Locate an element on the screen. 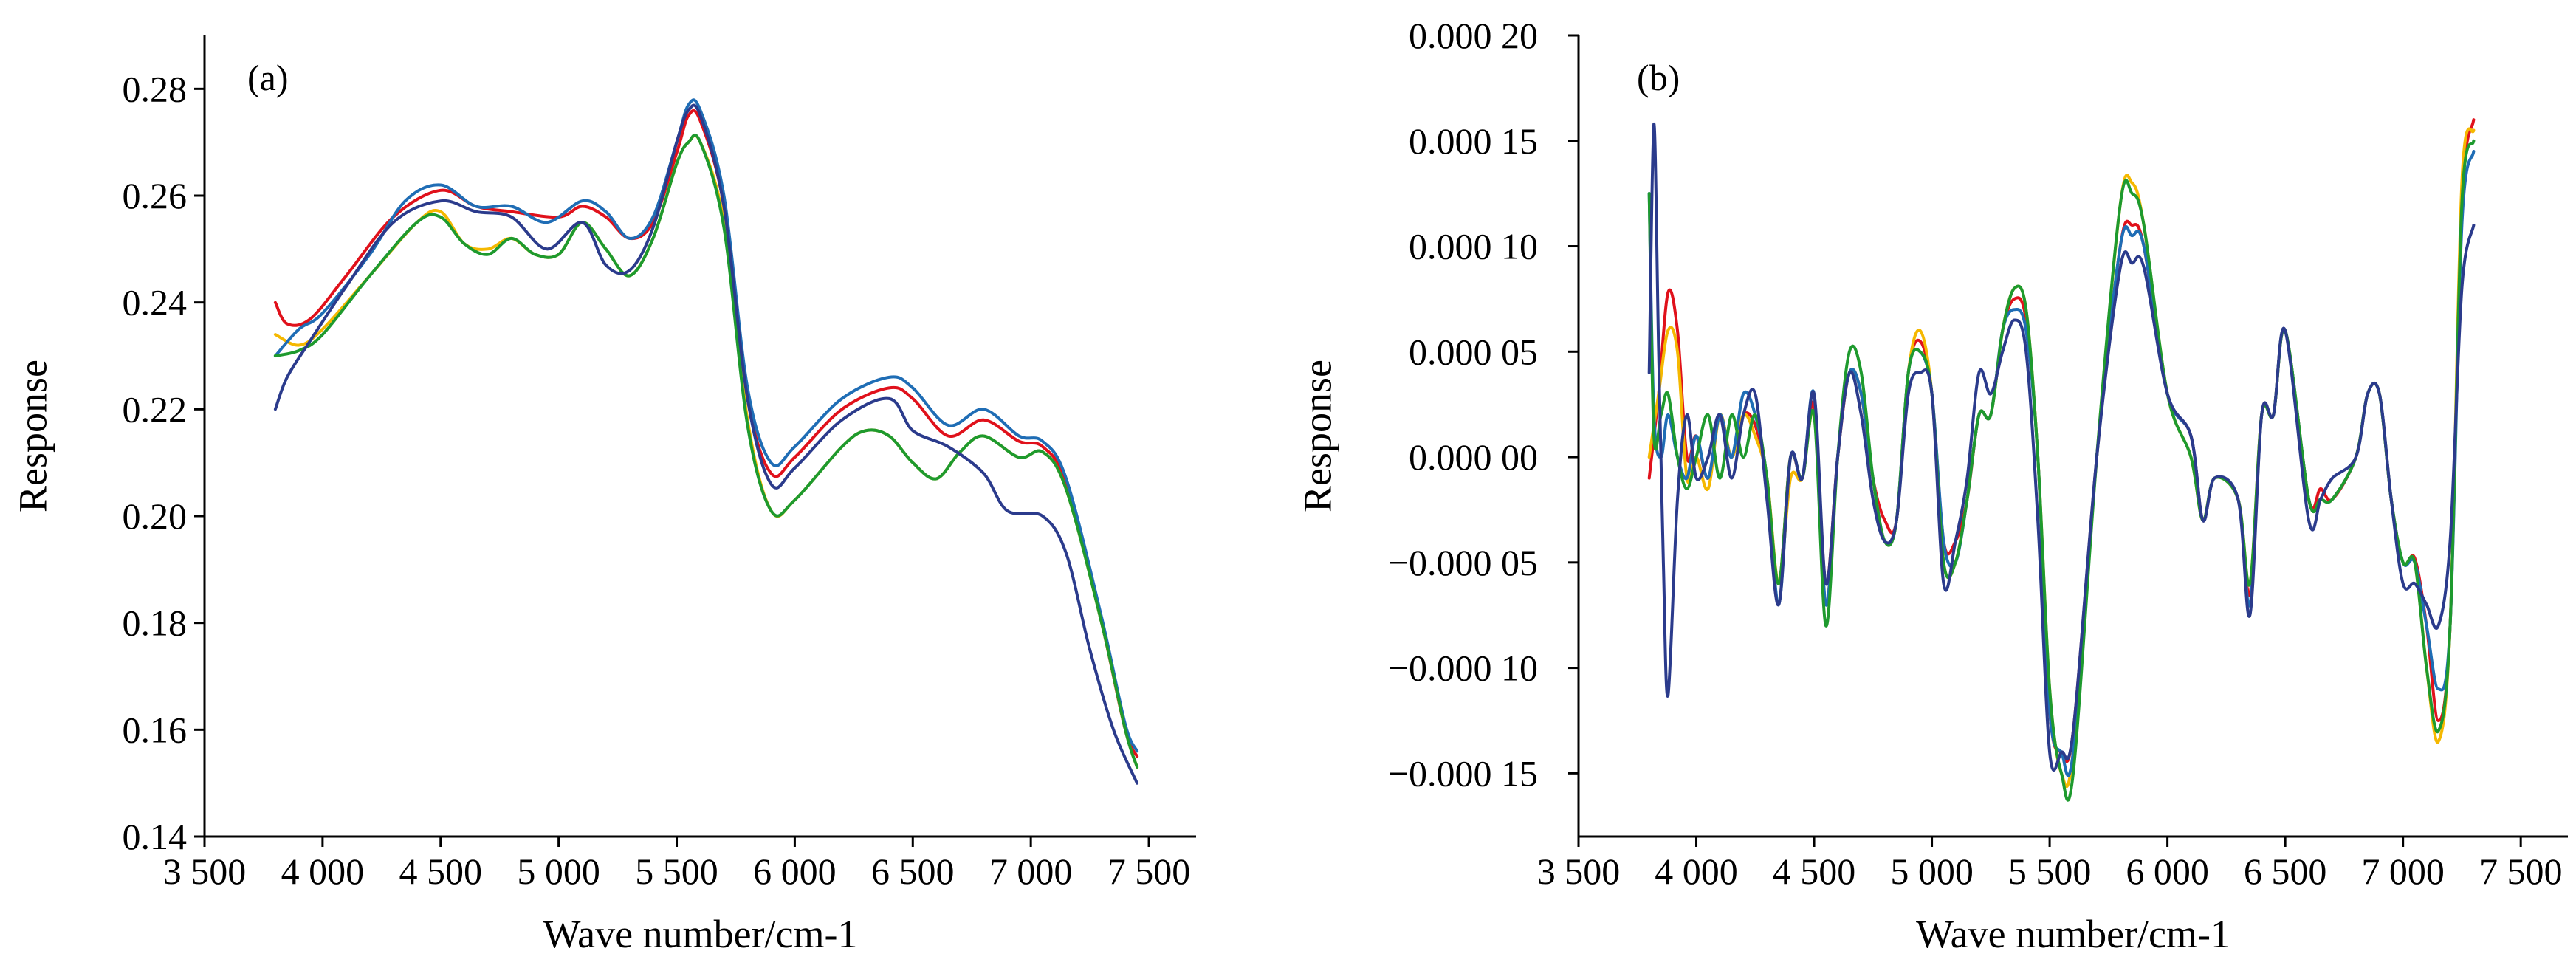 Image resolution: width=2576 pixels, height=965 pixels. chart-b-y-tick-label: 0.000 05 is located at coordinates (1473, 351).